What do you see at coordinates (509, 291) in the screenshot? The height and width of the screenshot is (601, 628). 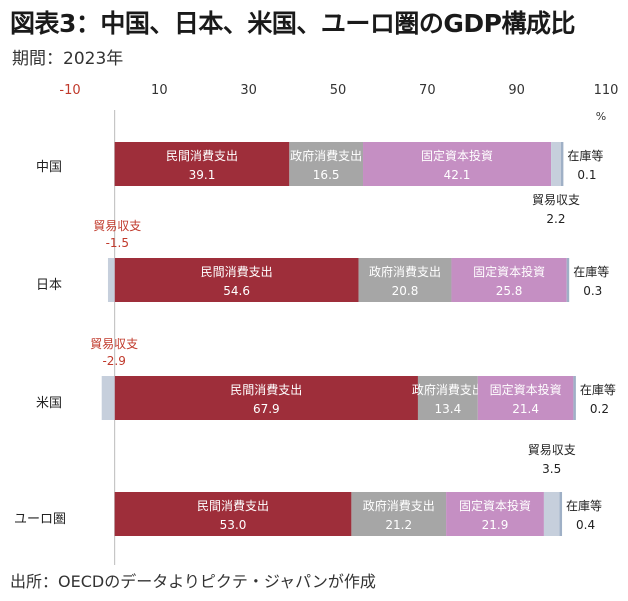 I see `data-label: 25.8` at bounding box center [509, 291].